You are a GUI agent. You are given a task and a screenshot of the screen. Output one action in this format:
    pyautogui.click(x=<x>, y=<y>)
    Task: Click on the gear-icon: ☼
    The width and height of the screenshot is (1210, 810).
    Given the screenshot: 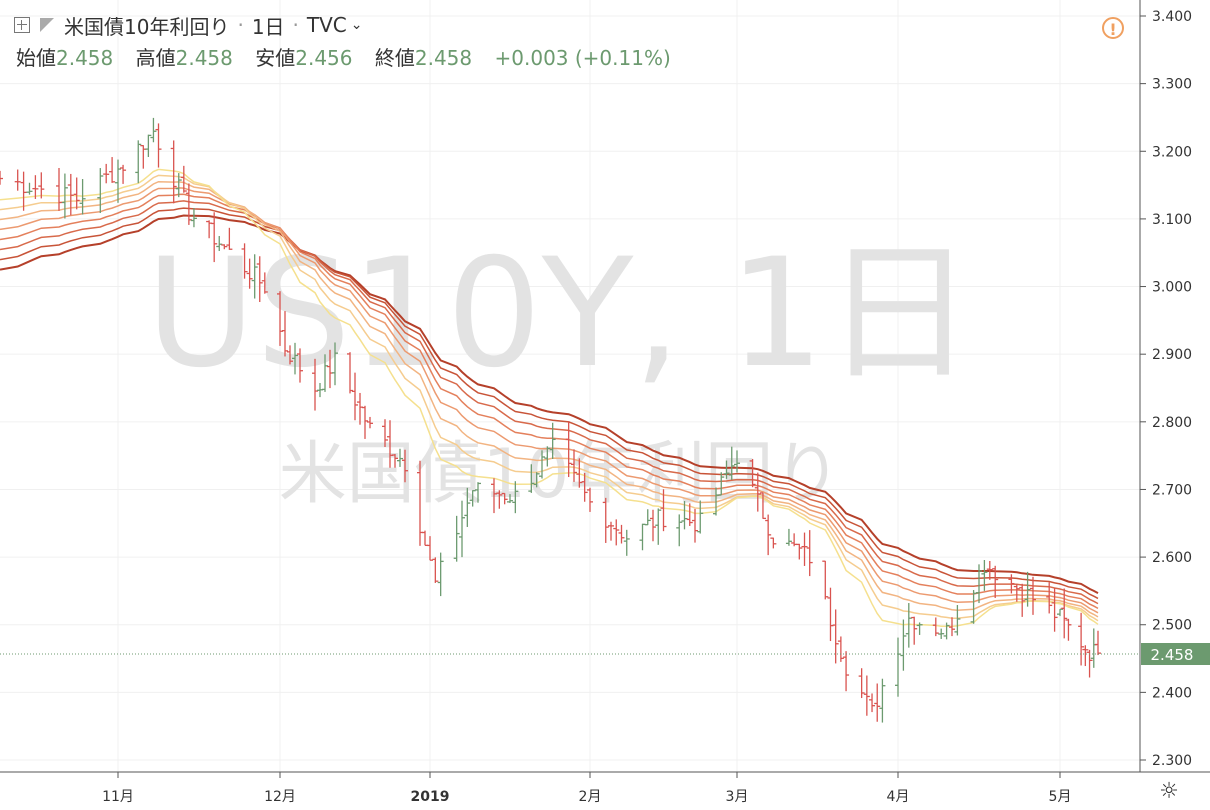 What is the action you would take?
    pyautogui.click(x=1169, y=791)
    